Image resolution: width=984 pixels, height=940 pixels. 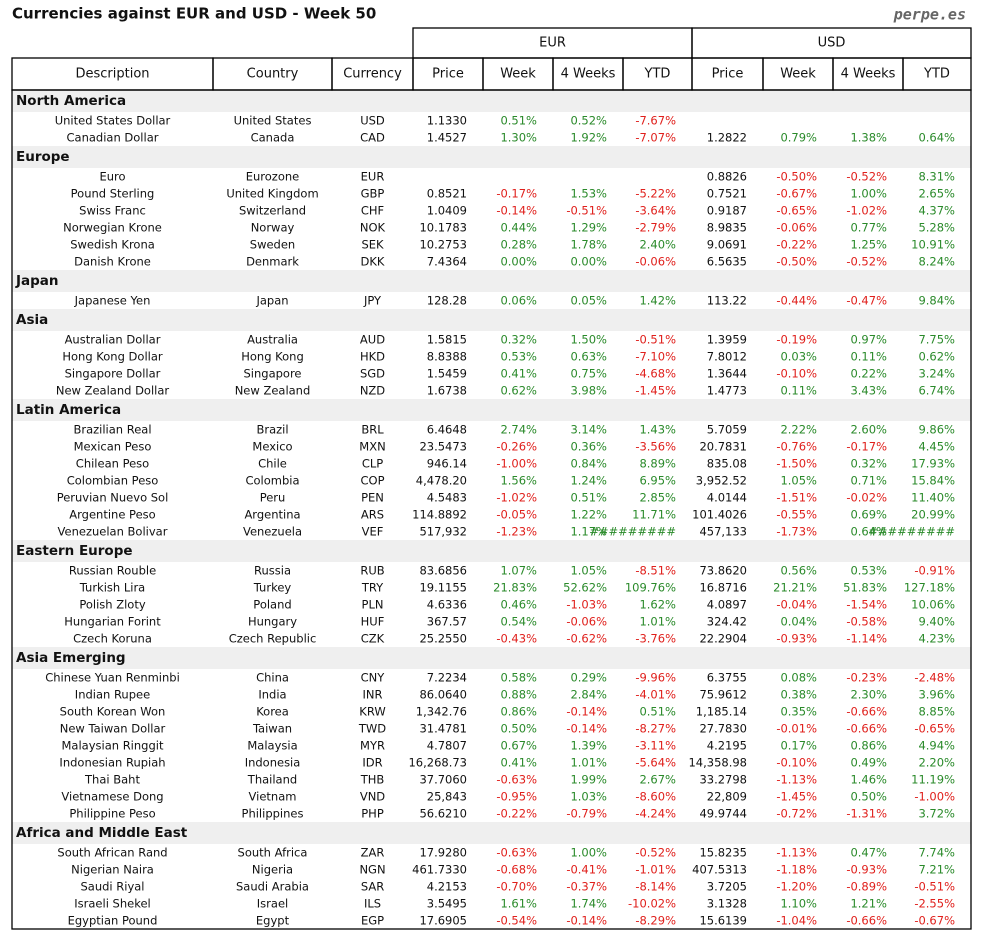 I want to click on change-cell: 0.77%, so click(x=868, y=228).